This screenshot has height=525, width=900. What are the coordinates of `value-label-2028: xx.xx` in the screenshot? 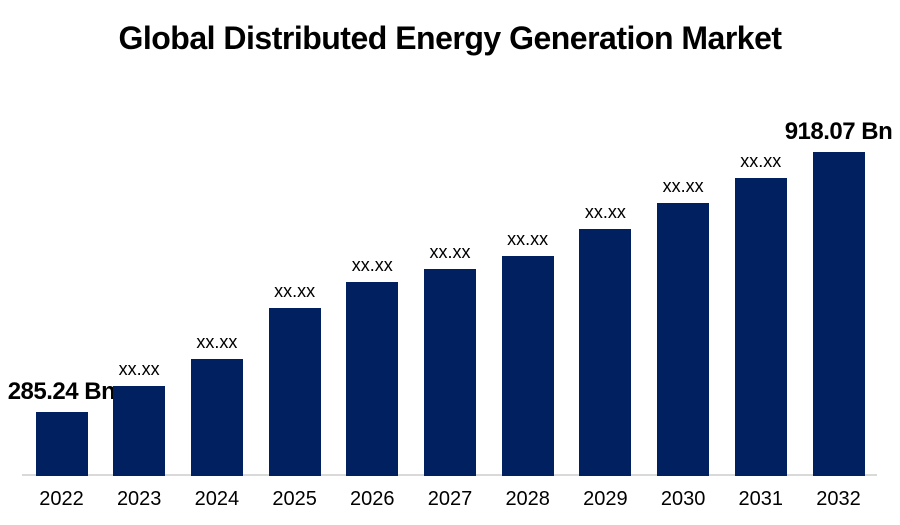 It's located at (528, 239).